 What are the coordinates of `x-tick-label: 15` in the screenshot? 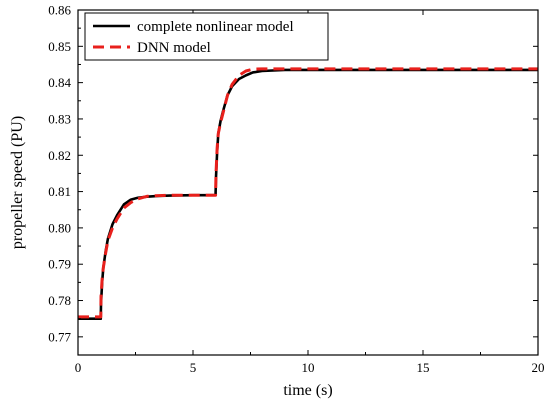 It's located at (423, 367).